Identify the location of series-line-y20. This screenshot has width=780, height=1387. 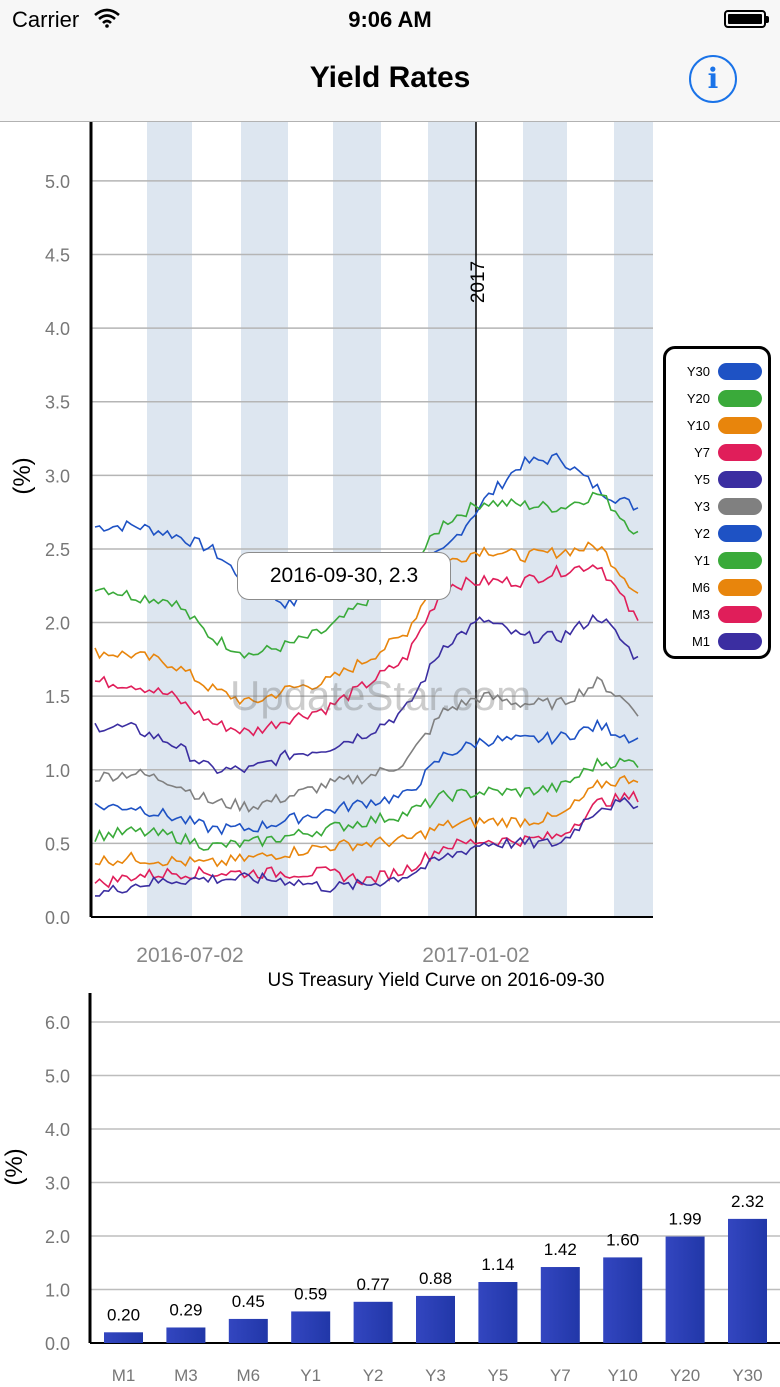
(366, 575).